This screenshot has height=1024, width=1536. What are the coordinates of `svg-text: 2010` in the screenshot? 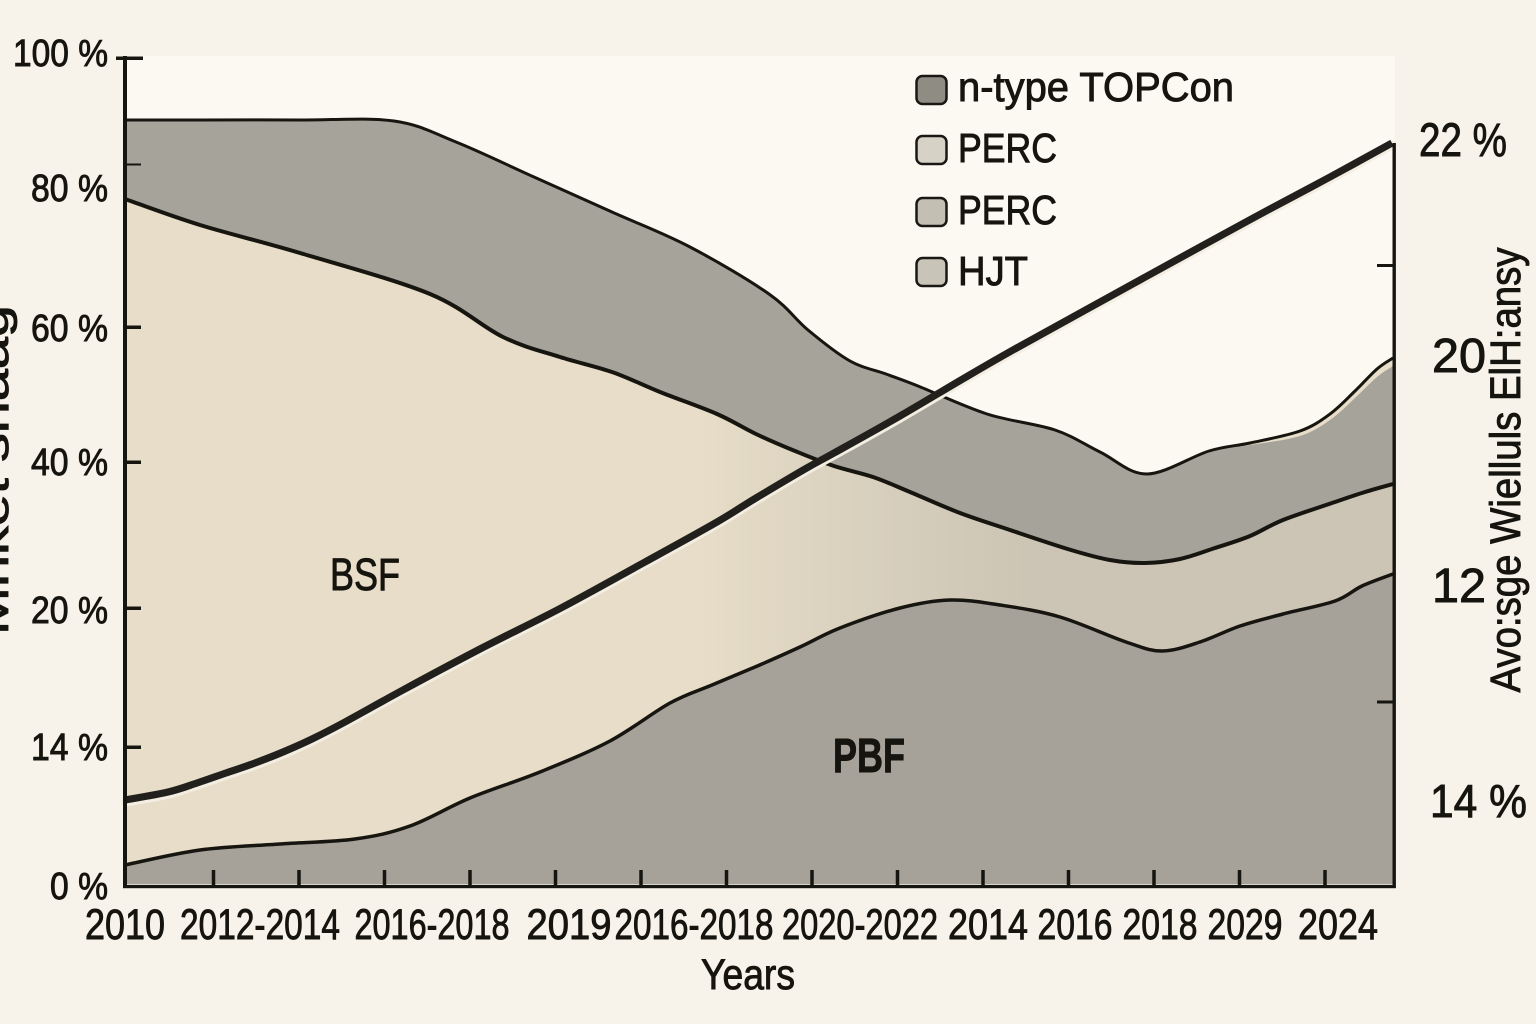 It's located at (125, 925).